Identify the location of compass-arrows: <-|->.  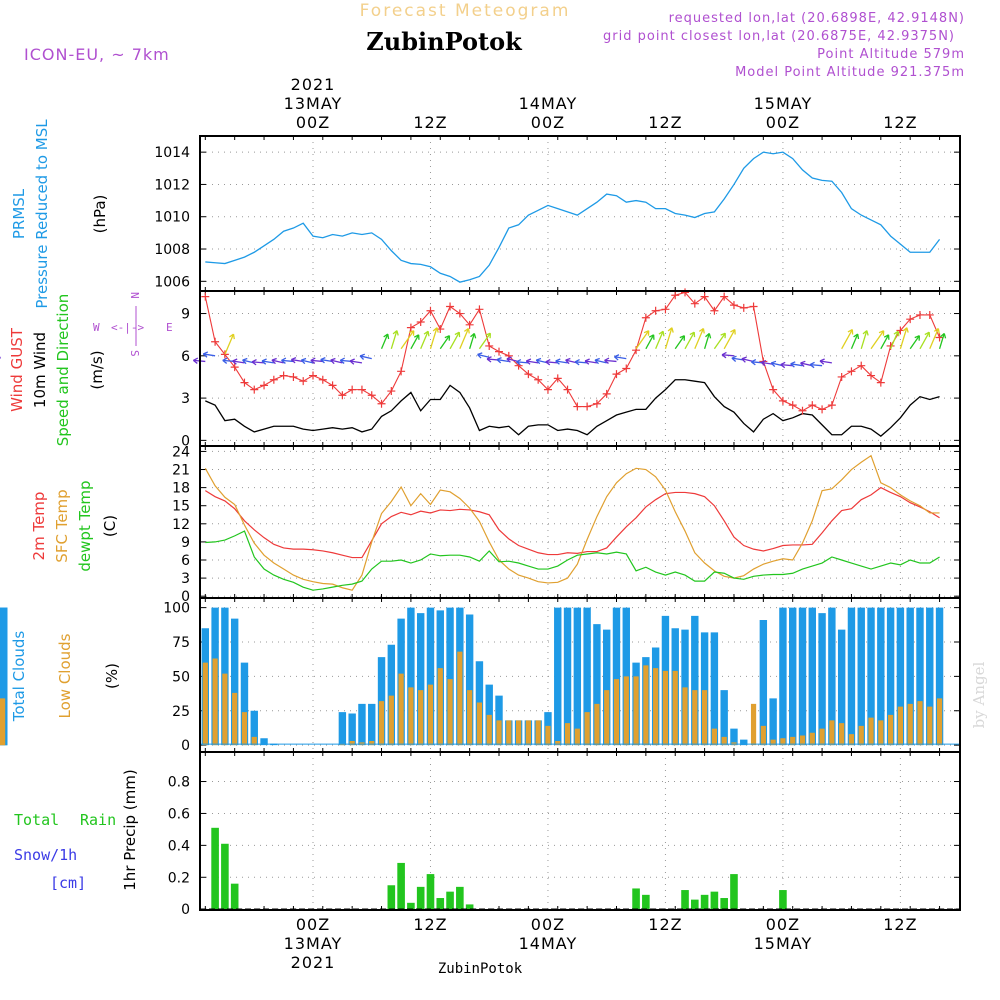
(127, 327).